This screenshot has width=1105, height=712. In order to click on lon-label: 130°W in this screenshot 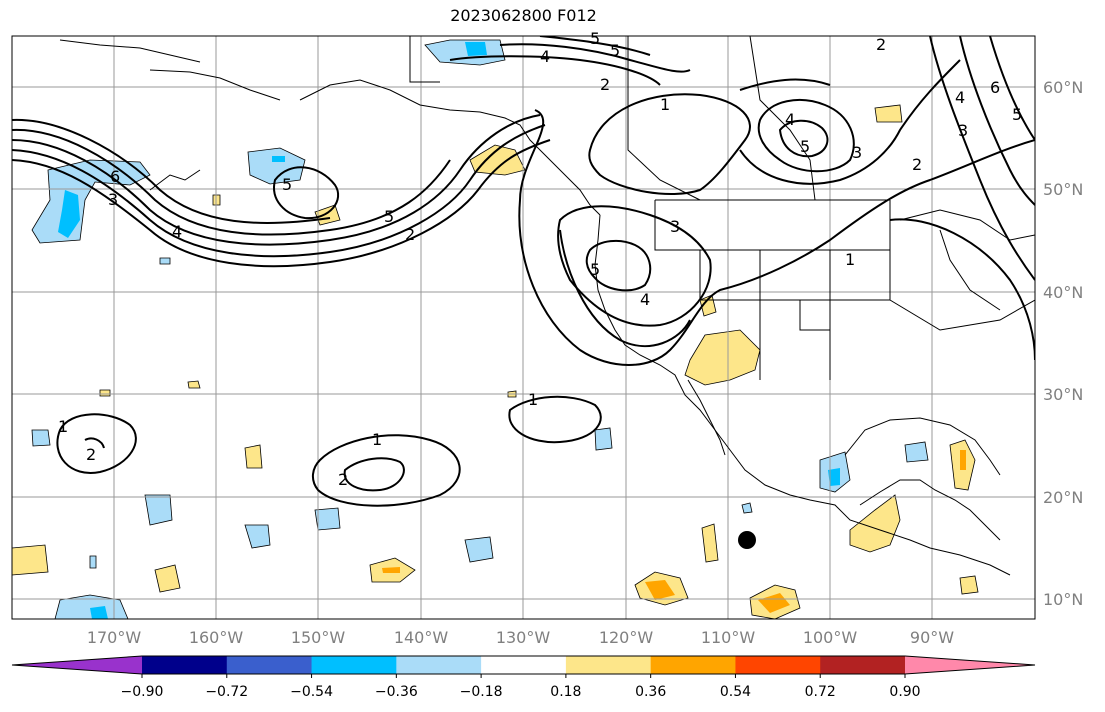, I will do `click(523, 637)`.